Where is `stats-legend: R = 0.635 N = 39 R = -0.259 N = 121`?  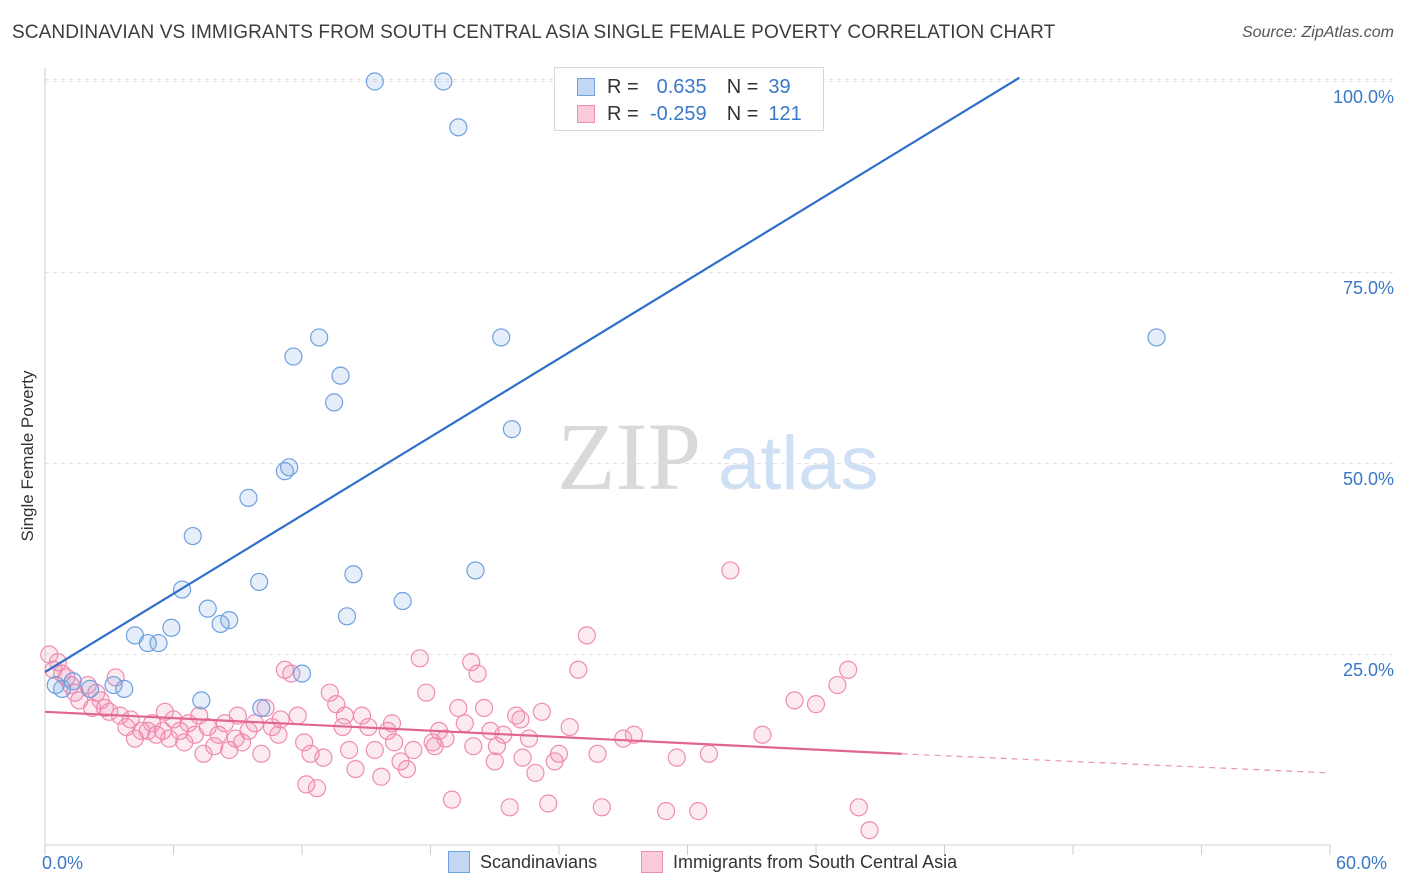 stats-legend: R = 0.635 N = 39 R = -0.259 N = 121 is located at coordinates (689, 99).